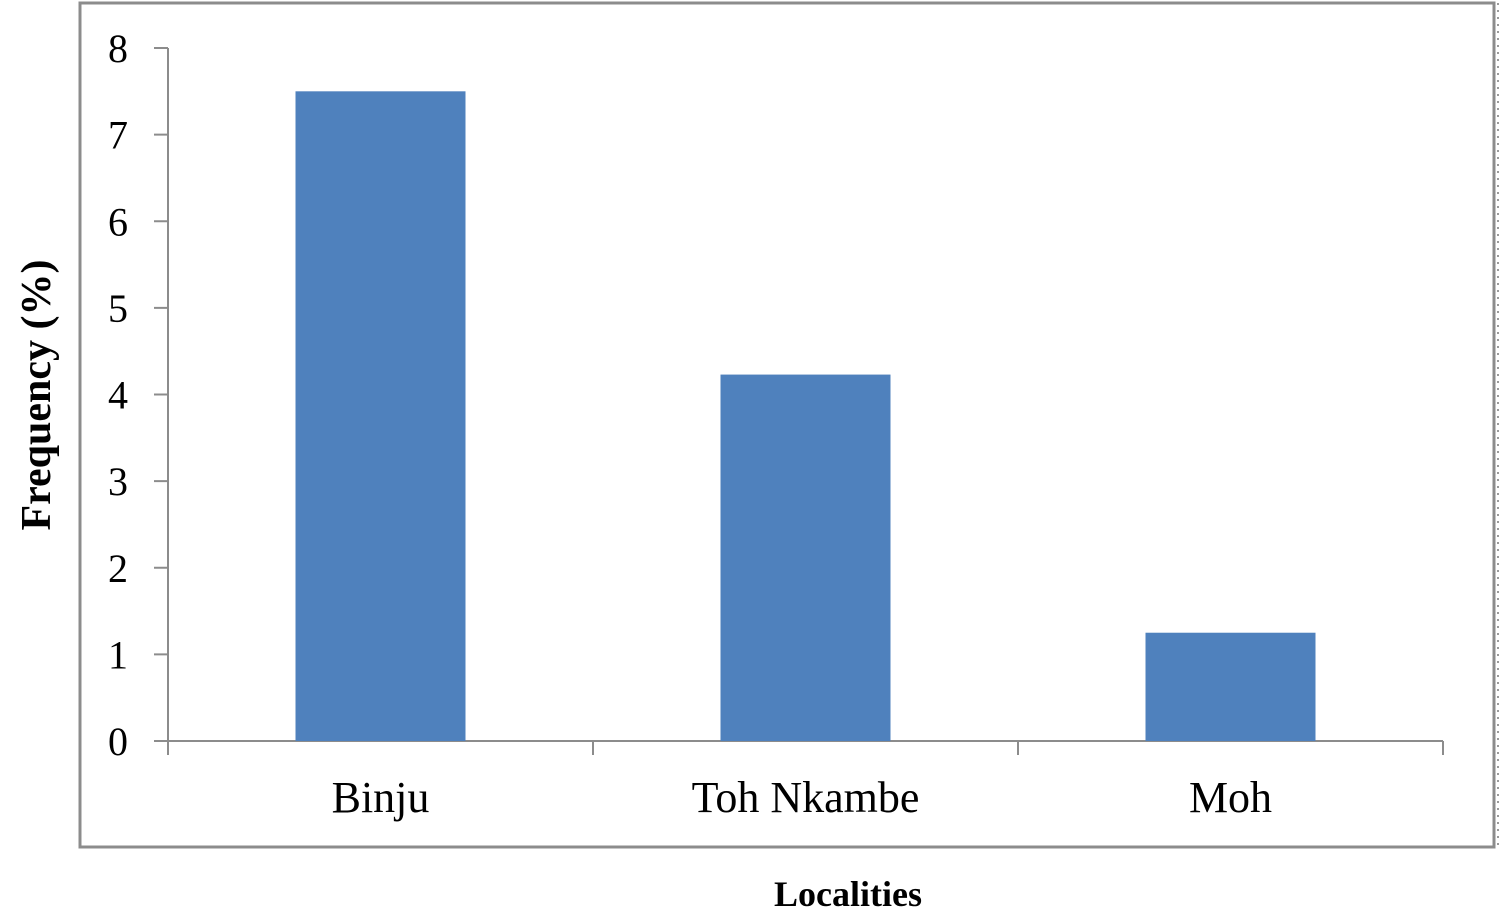 Image resolution: width=1500 pixels, height=918 pixels. What do you see at coordinates (118, 568) in the screenshot?
I see `y-tick-label: 2` at bounding box center [118, 568].